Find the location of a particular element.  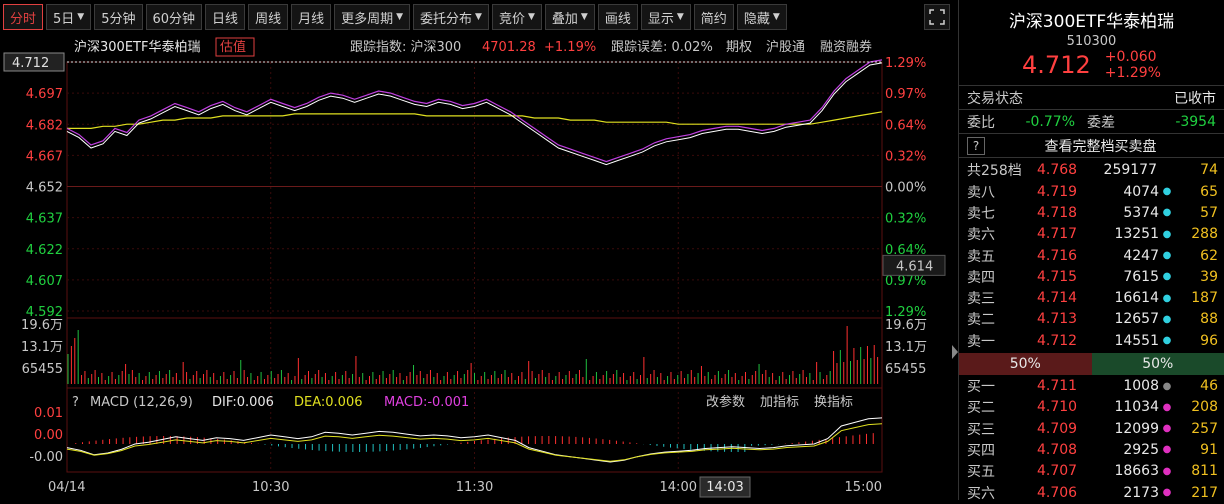

period-tab-14: 隐藏▼ is located at coordinates (762, 17).